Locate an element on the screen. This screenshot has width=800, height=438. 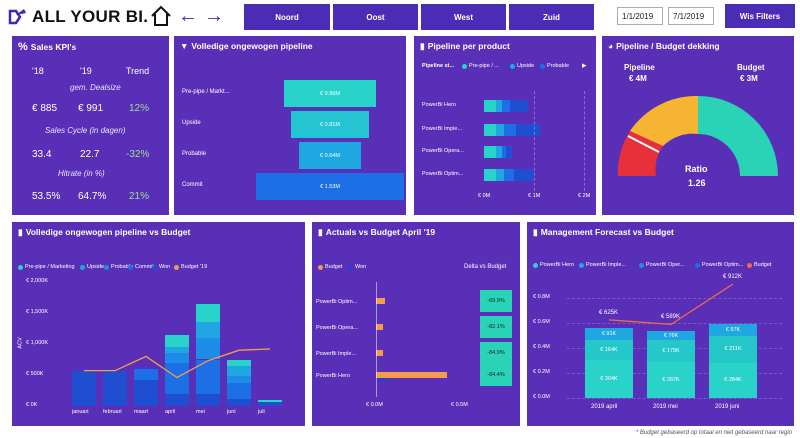
pie-chart-icon: ◕ is located at coordinates (611, 46).